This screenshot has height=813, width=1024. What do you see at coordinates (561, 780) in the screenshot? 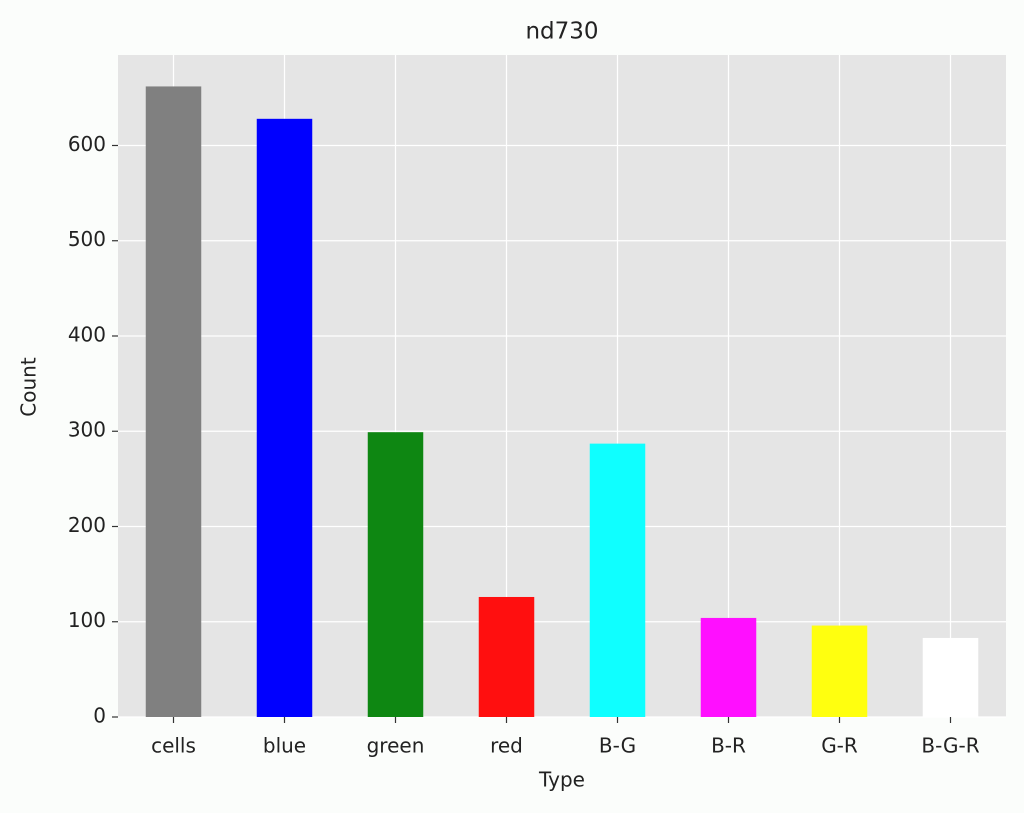
I see `x-axis-label: Type` at bounding box center [561, 780].